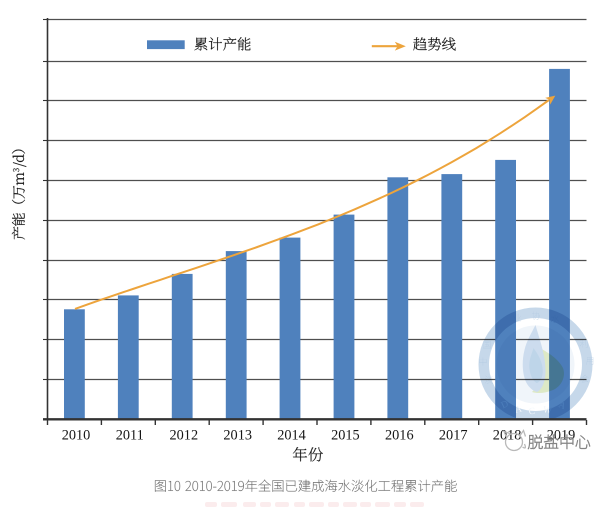  What do you see at coordinates (130, 435) in the screenshot?
I see `svg-text: 2011` at bounding box center [130, 435].